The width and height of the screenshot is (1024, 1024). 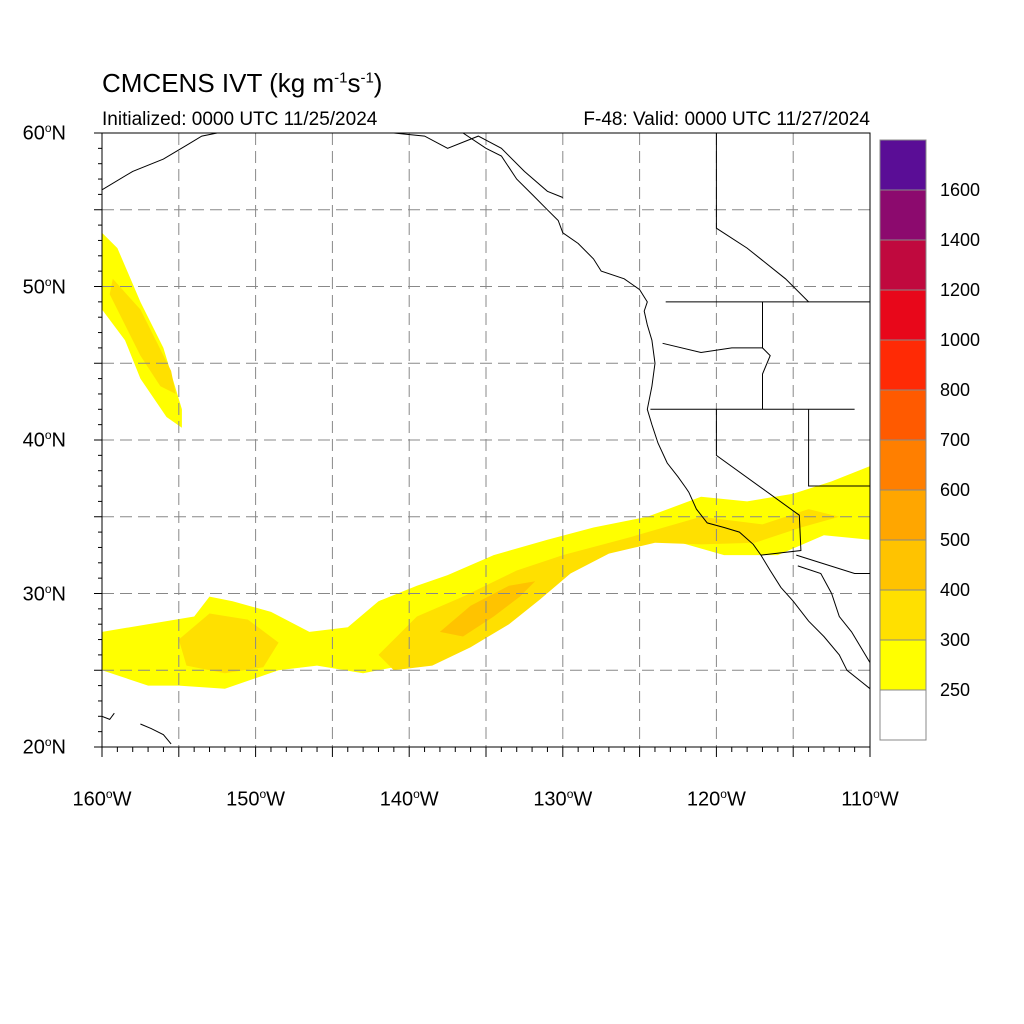 I want to click on colorbar, so click(x=903, y=440).